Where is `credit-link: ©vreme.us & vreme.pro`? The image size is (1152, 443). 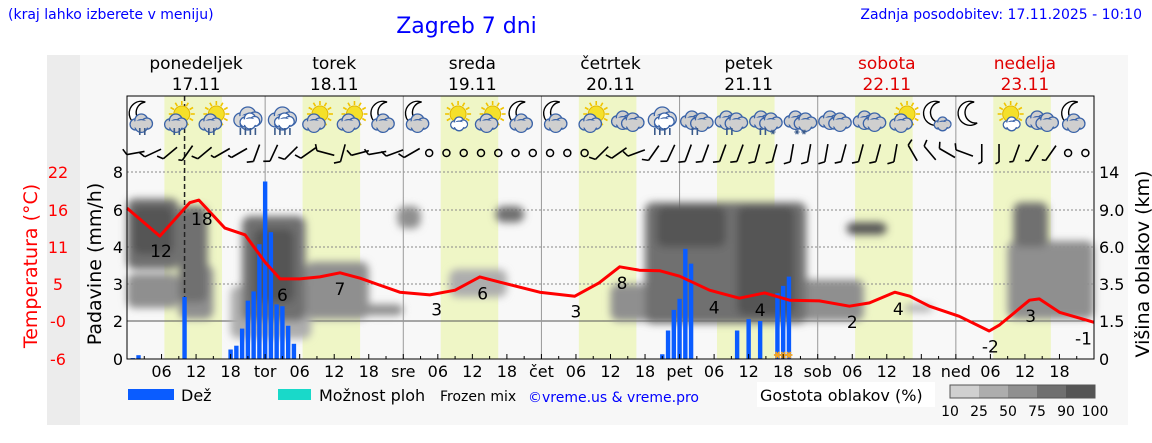 credit-link: ©vreme.us & vreme.pro is located at coordinates (613, 398).